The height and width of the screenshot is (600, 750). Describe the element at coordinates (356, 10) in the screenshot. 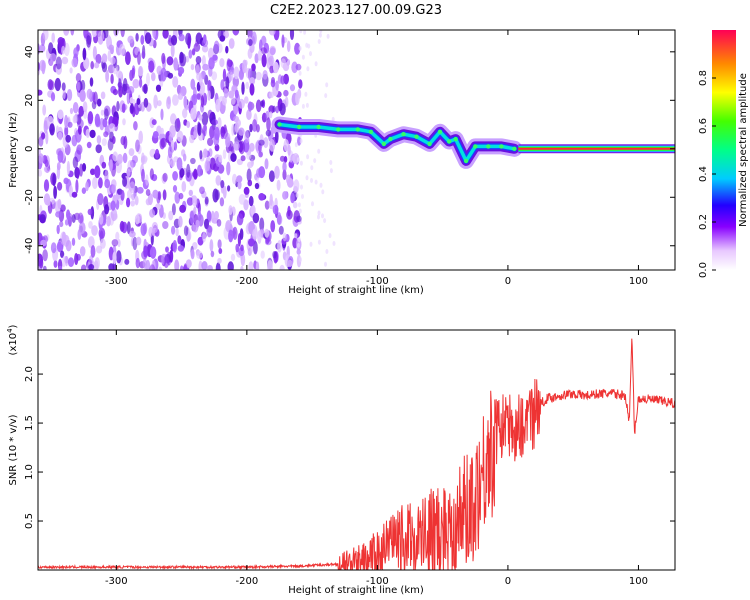

I see `figure-title: C2E2.2023.127.00.09.G23` at that location.